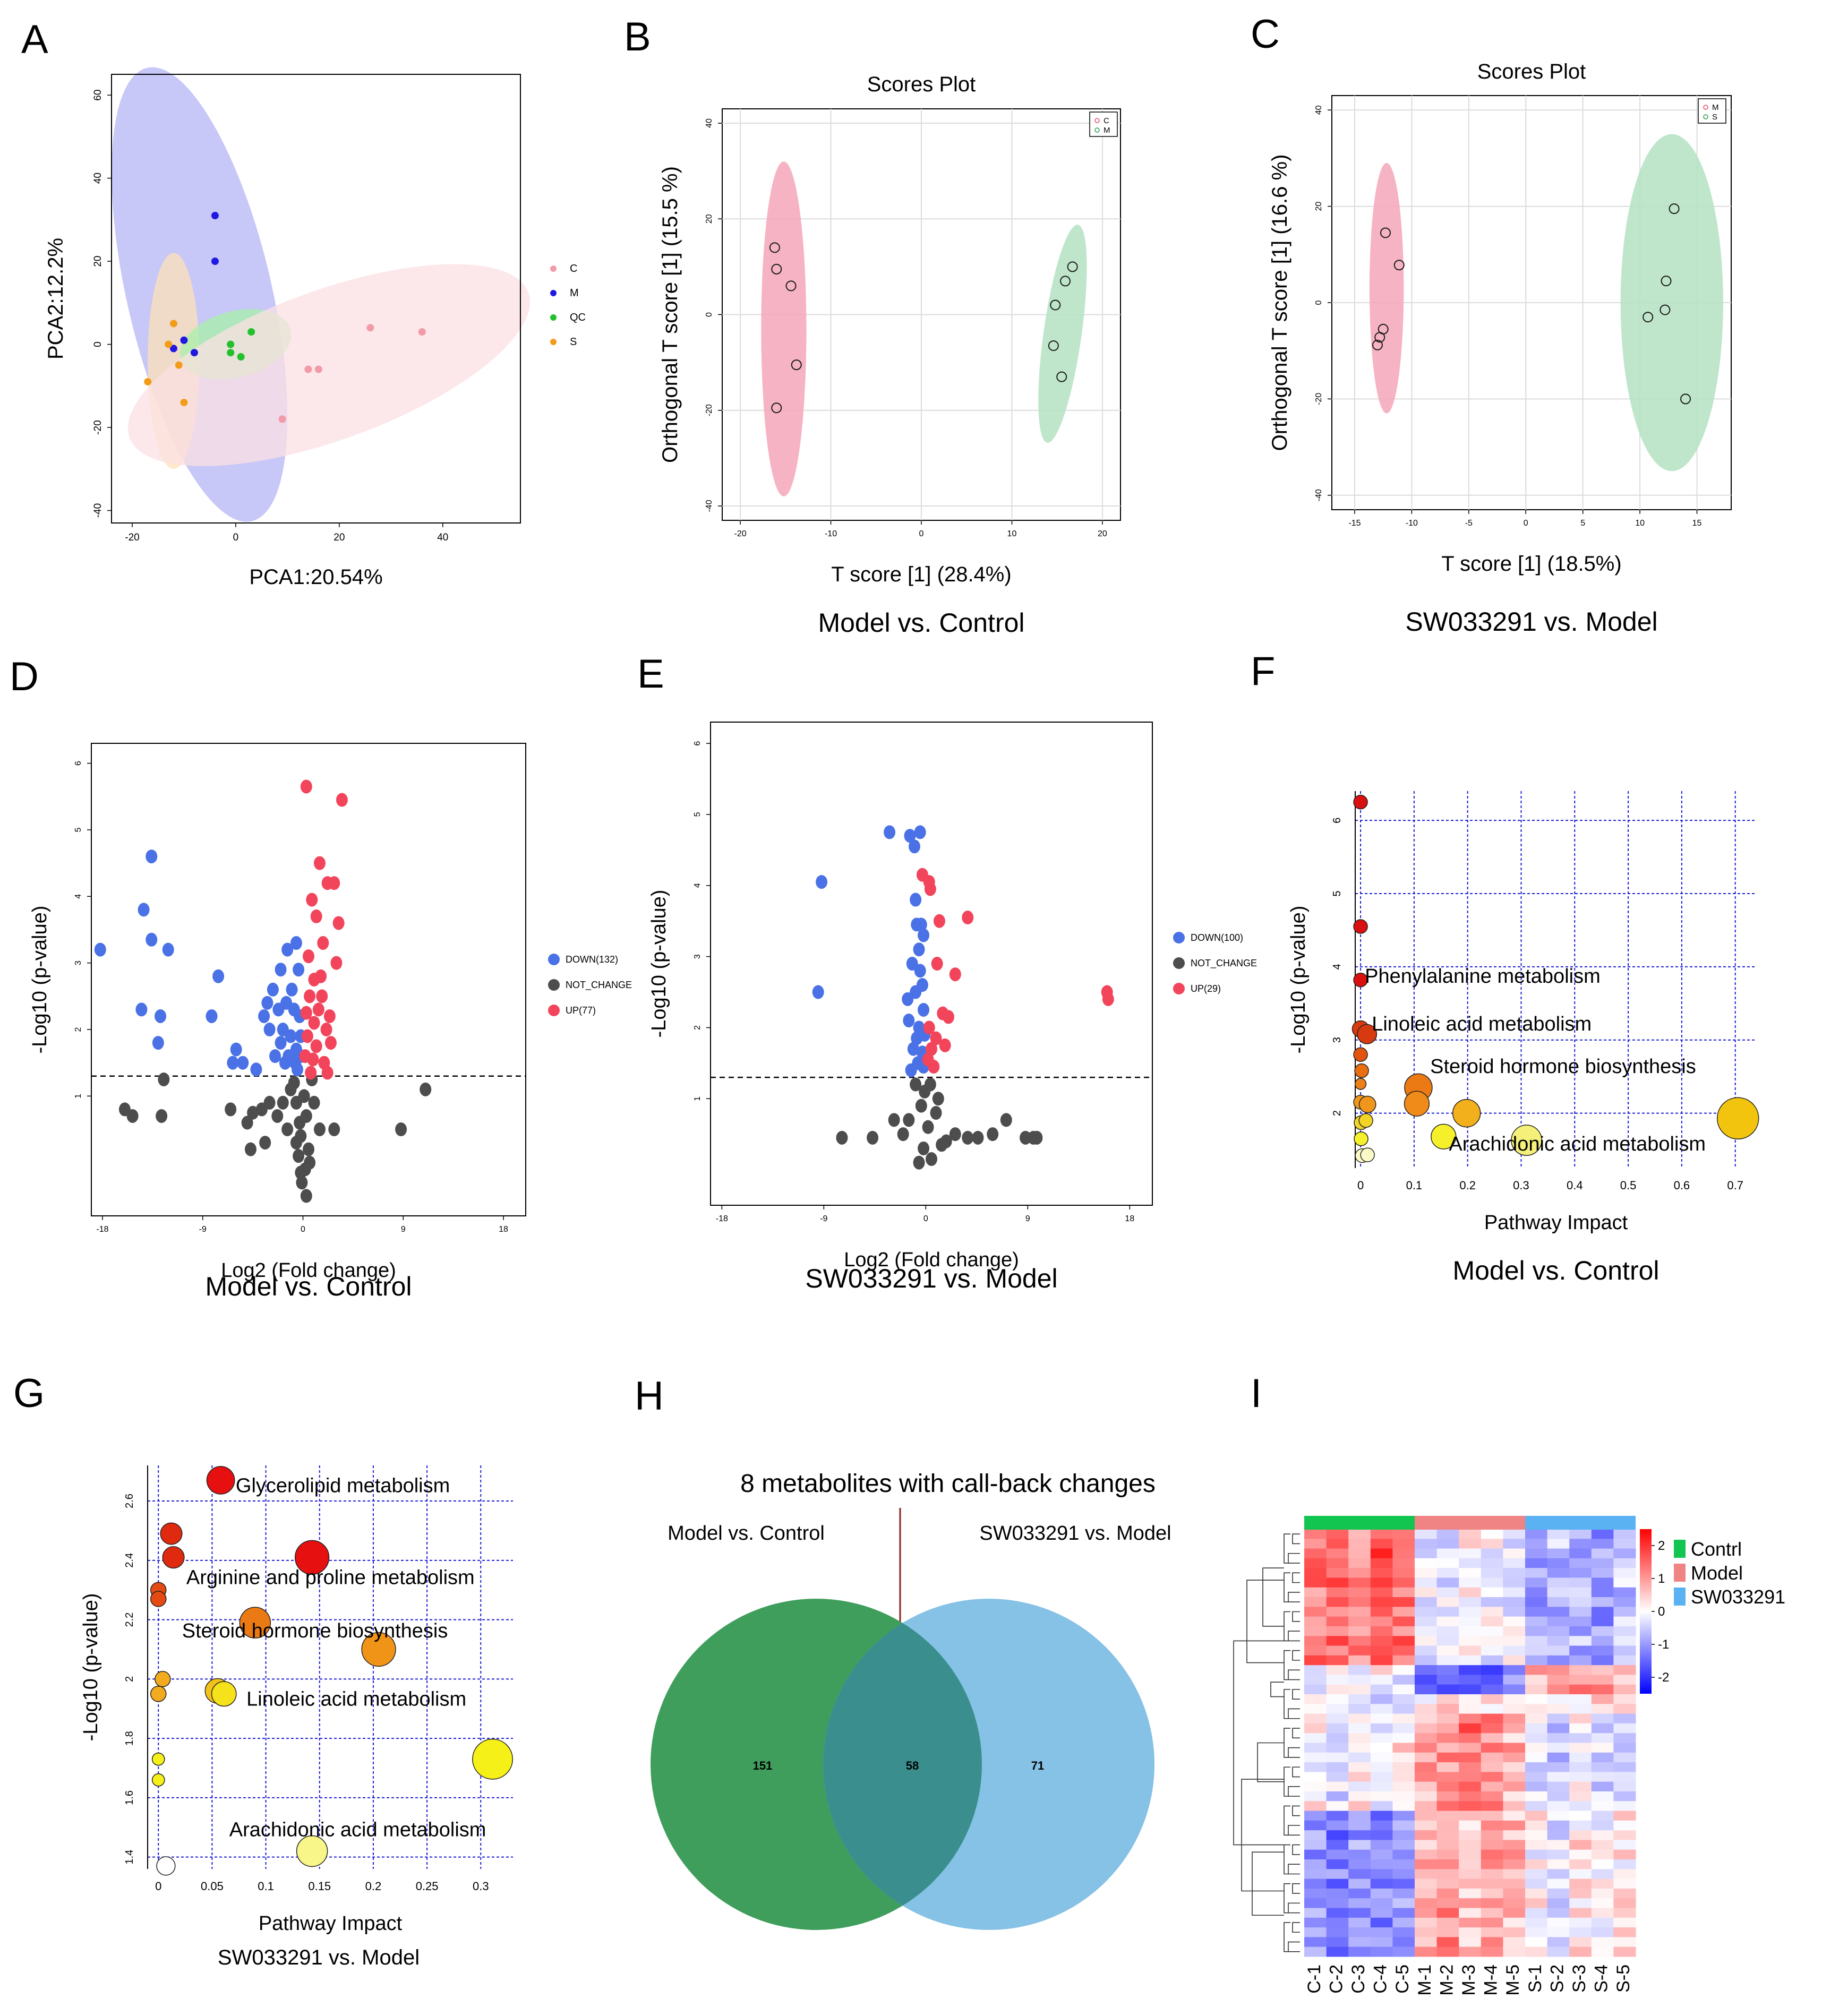  I want to click on y-tick-label: 1, so click(697, 1098).